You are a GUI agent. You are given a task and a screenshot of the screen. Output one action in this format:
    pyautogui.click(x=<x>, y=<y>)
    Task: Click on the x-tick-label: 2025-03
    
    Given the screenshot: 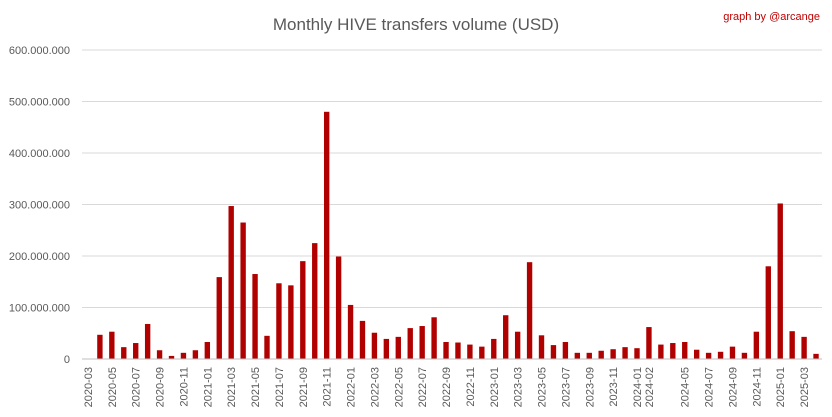 What is the action you would take?
    pyautogui.click(x=805, y=387)
    